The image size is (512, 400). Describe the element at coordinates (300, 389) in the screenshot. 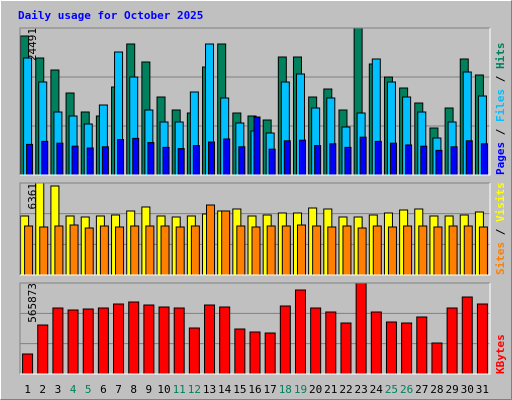

I see `x-tick-label: 19` at that location.